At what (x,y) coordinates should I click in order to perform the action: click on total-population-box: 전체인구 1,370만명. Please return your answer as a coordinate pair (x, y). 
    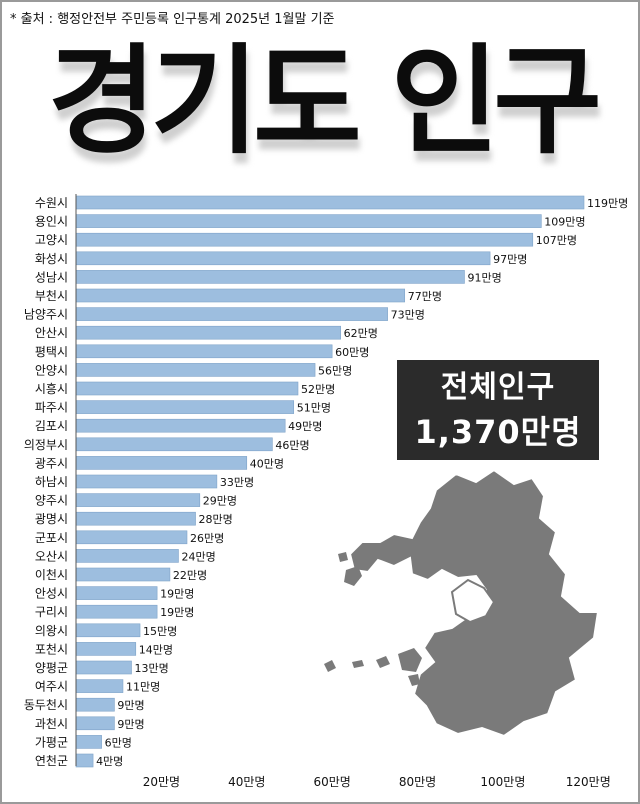
    Looking at the image, I should click on (498, 410).